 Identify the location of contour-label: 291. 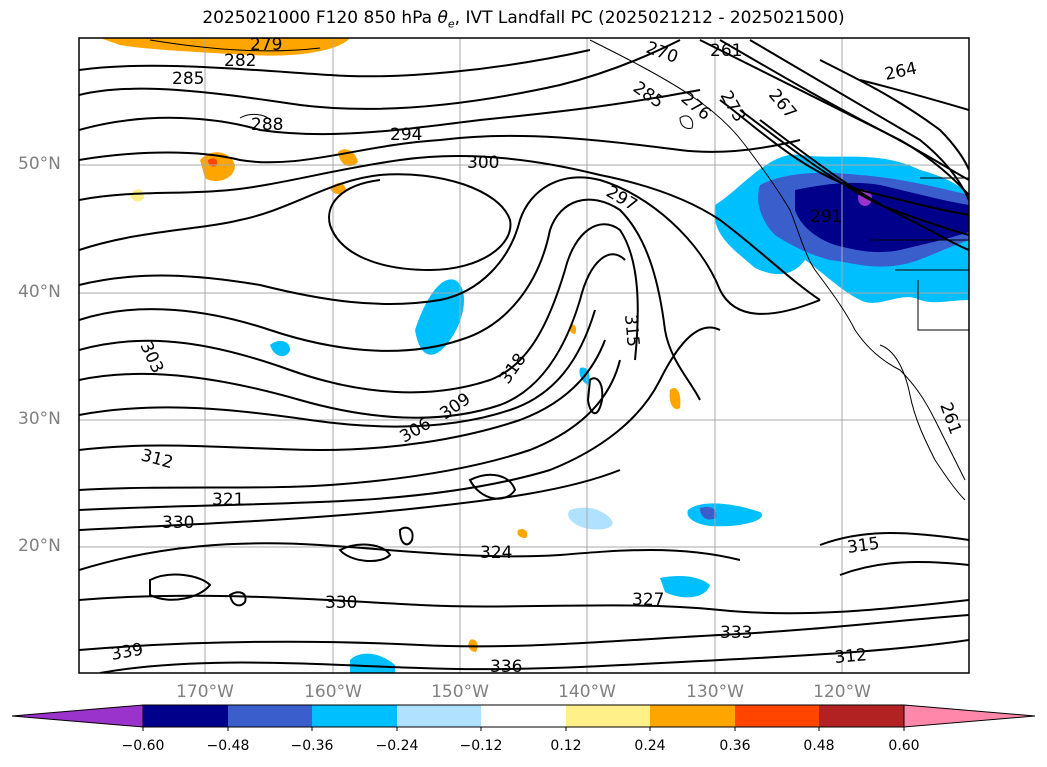
(826, 217).